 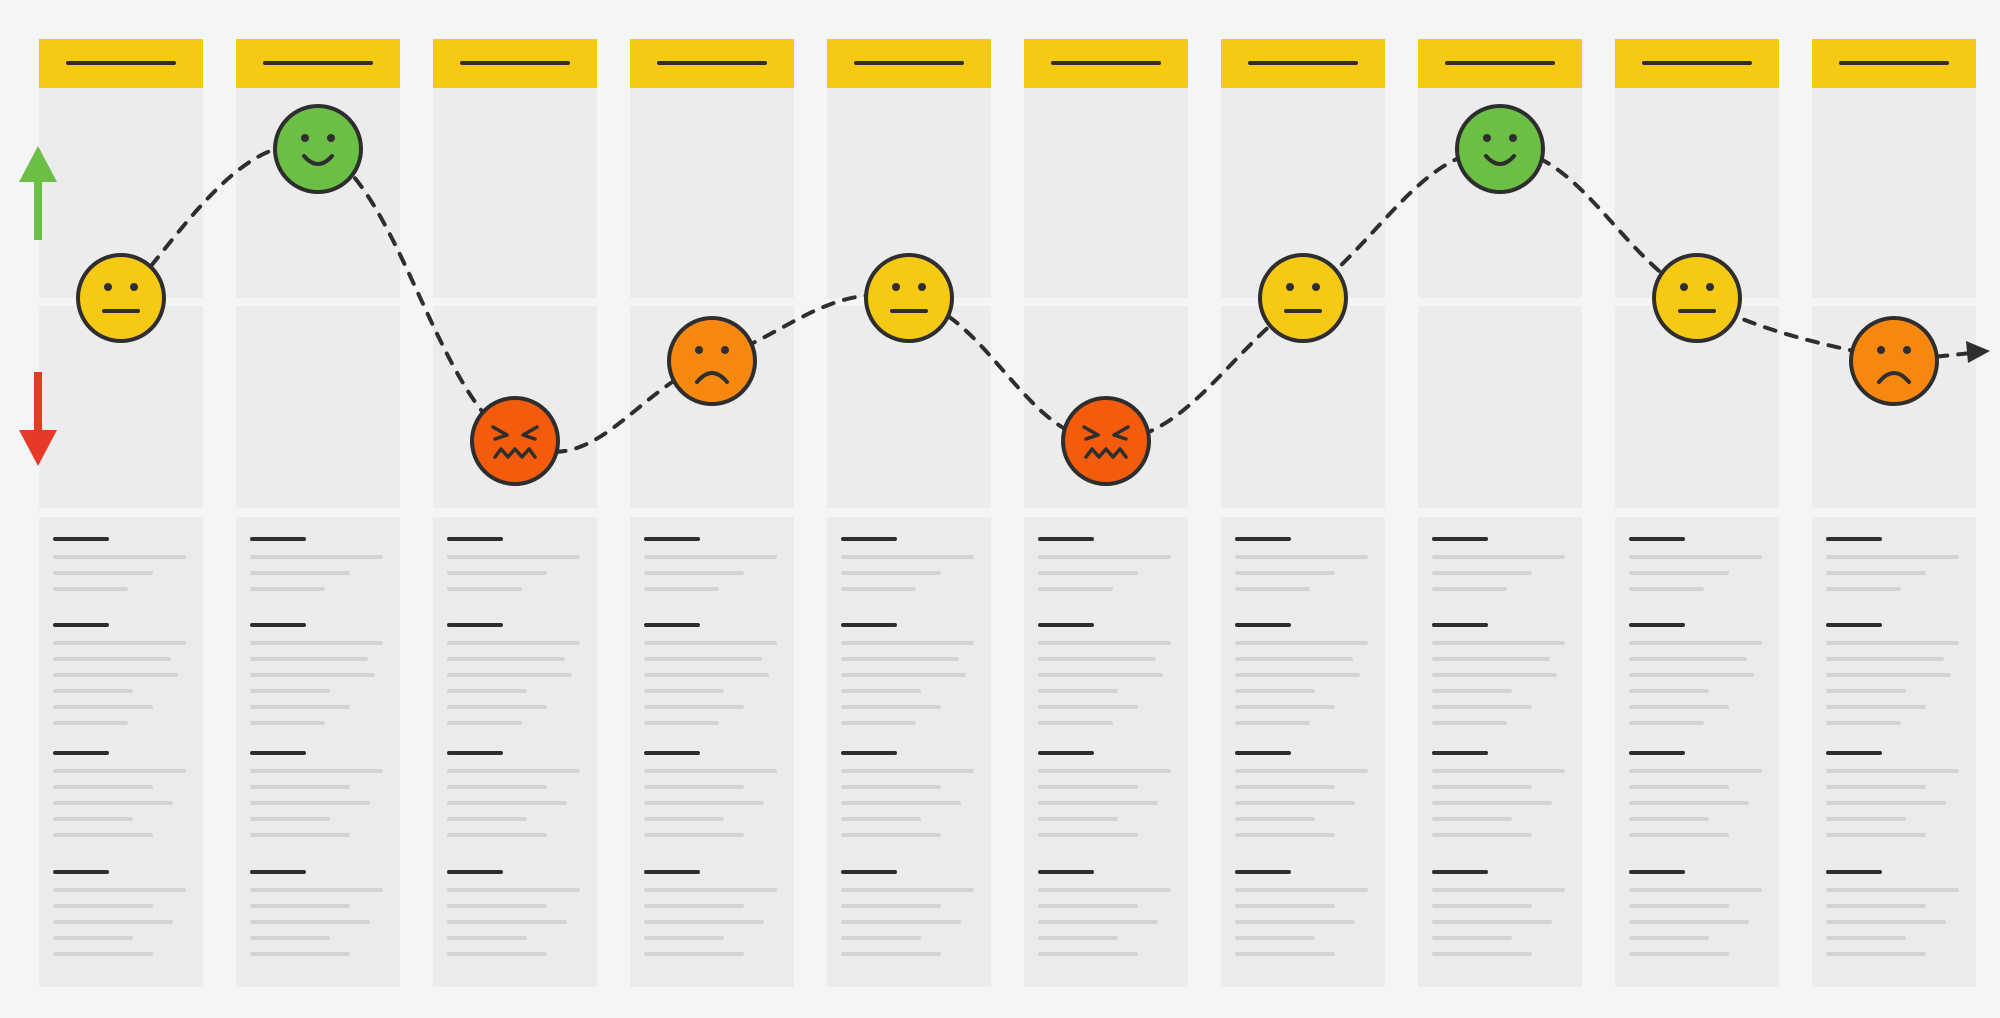 What do you see at coordinates (318, 149) in the screenshot?
I see `happy-face-icon` at bounding box center [318, 149].